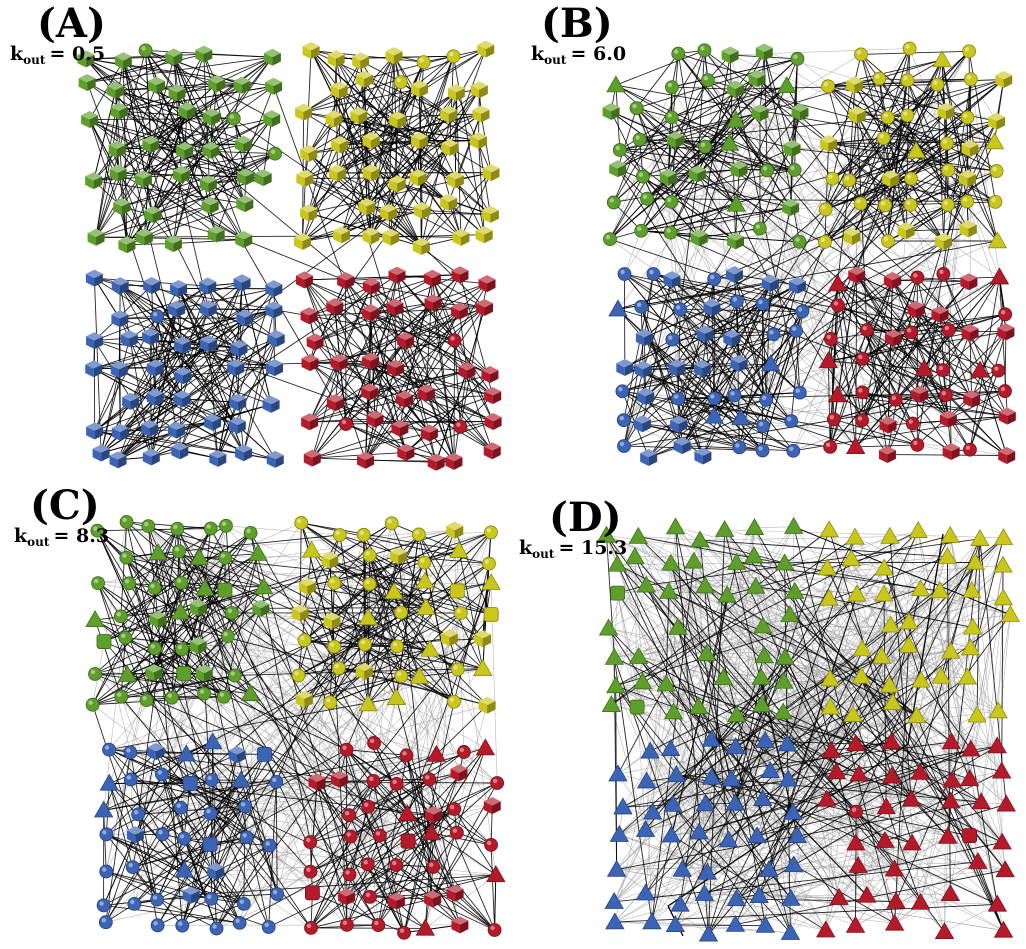  What do you see at coordinates (104, 641) in the screenshot?
I see `#5e9e2a-node-square` at bounding box center [104, 641].